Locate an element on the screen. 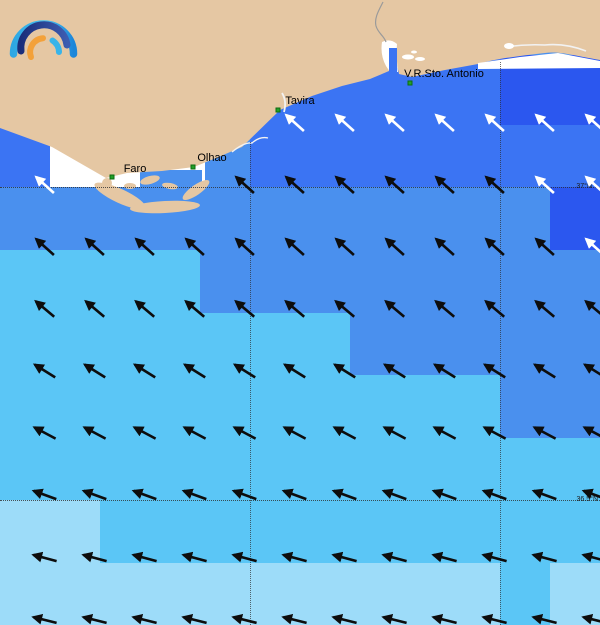 The height and width of the screenshot is (625, 600). barrier-islands is located at coordinates (152, 194).